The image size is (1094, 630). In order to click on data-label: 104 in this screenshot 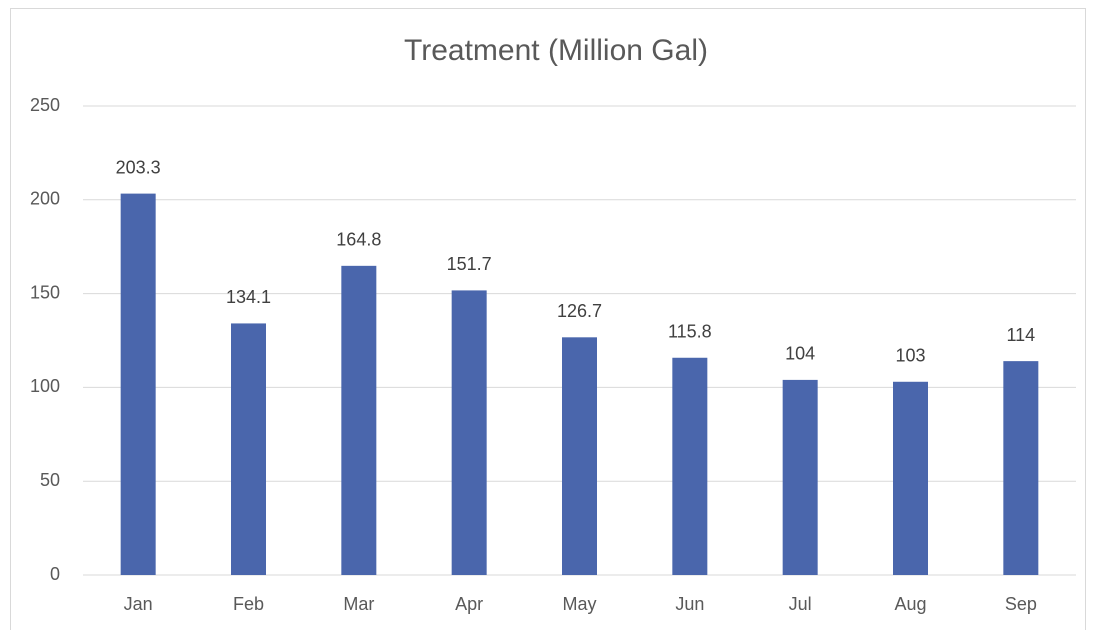, I will do `click(800, 354)`.